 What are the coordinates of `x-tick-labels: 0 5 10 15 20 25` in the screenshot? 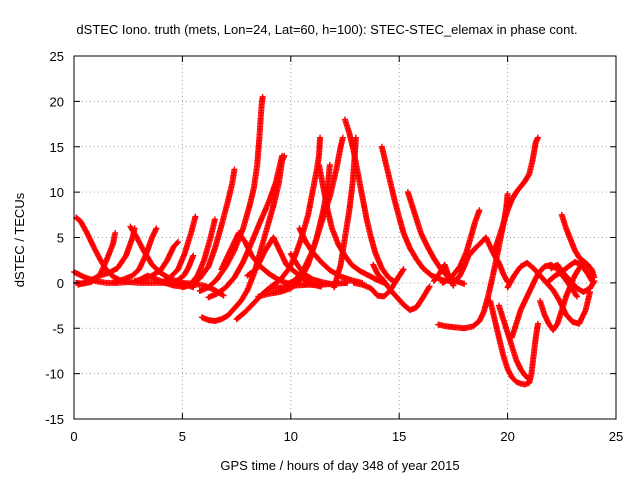 It's located at (346, 436).